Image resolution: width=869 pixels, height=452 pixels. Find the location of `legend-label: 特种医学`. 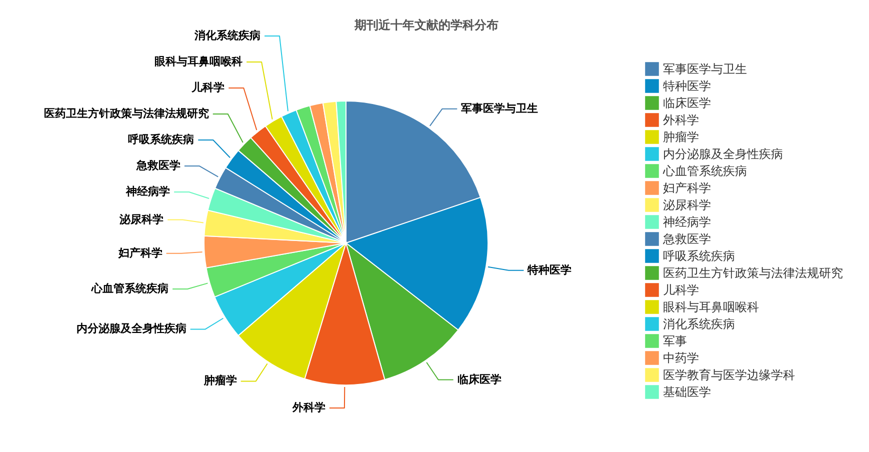

legend-label: 特种医学 is located at coordinates (687, 86).